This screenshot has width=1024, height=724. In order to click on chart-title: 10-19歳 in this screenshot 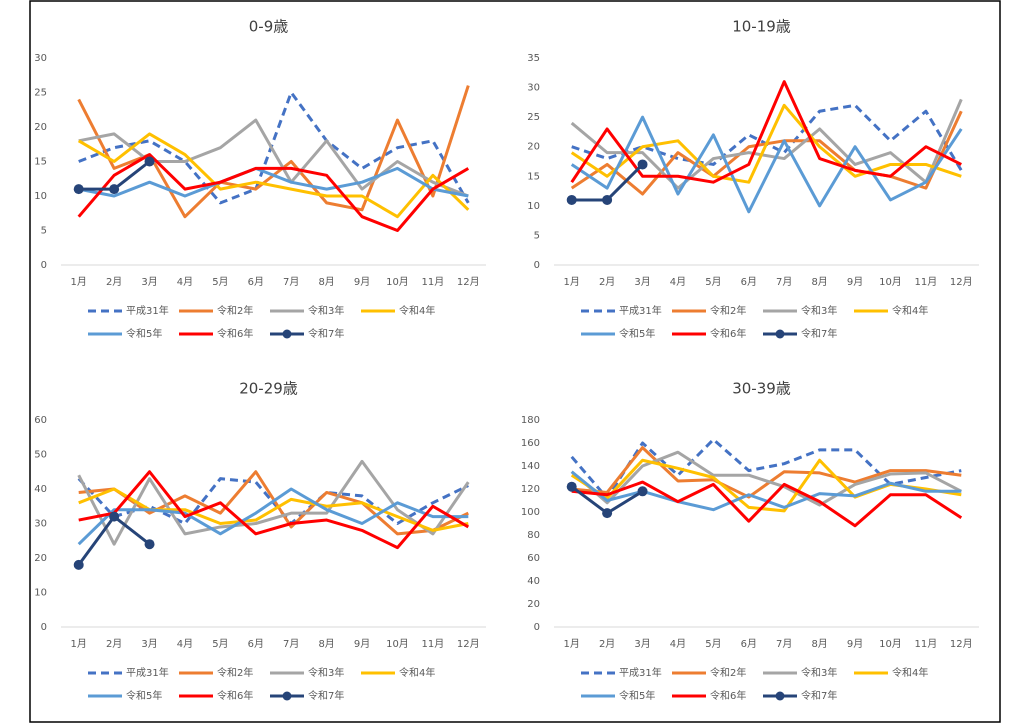, I will do `click(761, 27)`.